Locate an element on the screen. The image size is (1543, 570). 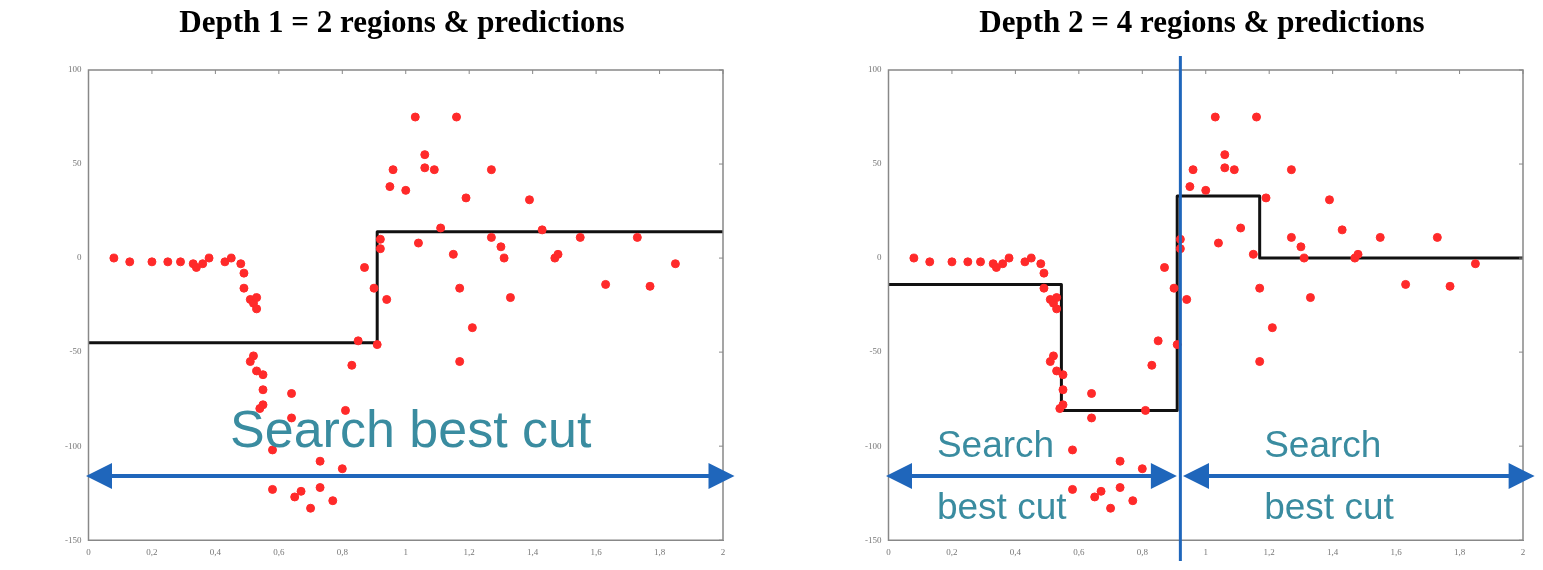
chart-title: Depth 2 = 4 regions & predictions is located at coordinates (1202, 22).